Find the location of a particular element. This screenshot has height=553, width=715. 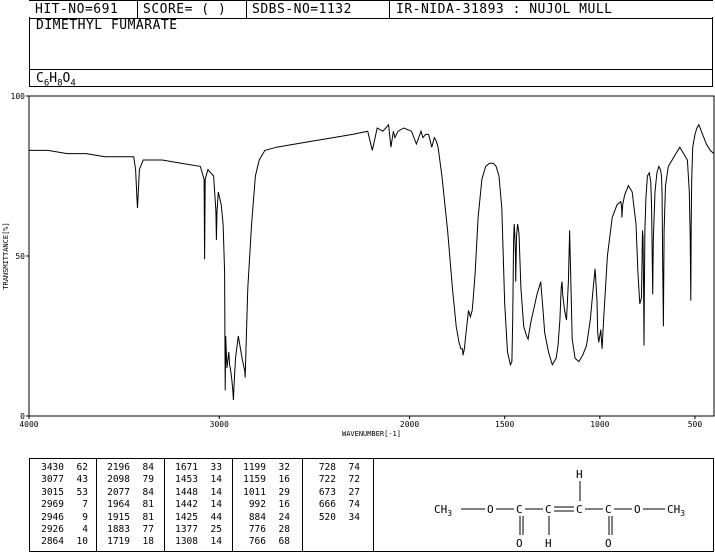

peak-wavenumber: 2969 is located at coordinates (52, 505).